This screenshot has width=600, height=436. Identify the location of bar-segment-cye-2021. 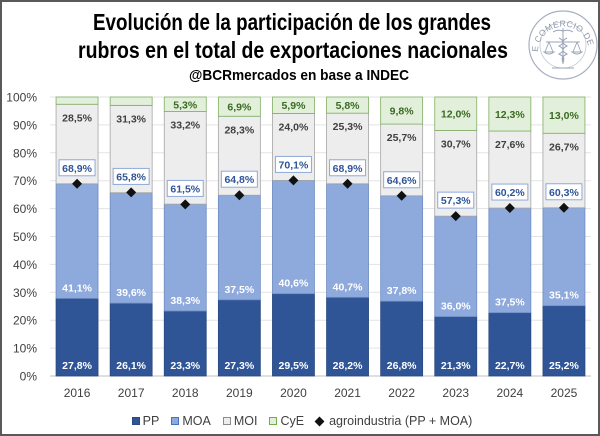
(347, 105).